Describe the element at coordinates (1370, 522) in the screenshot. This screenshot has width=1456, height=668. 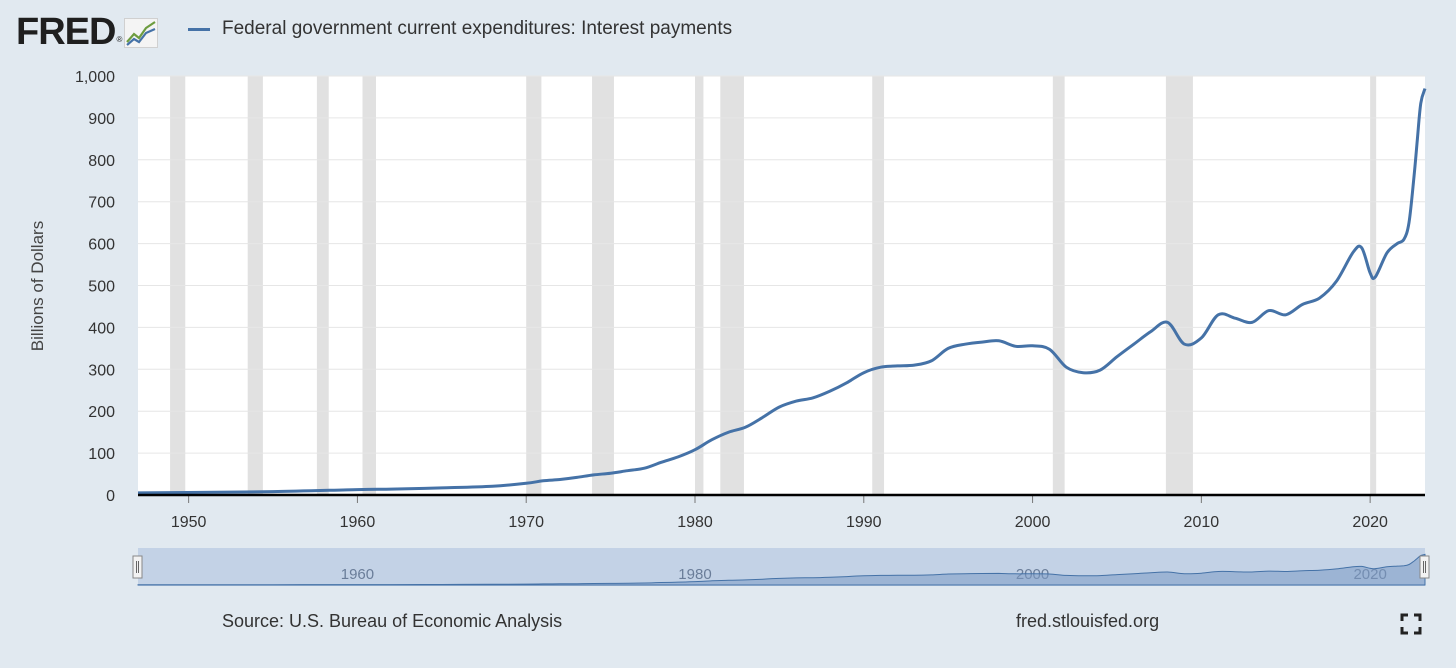
I see `x-tick-label: 2020` at that location.